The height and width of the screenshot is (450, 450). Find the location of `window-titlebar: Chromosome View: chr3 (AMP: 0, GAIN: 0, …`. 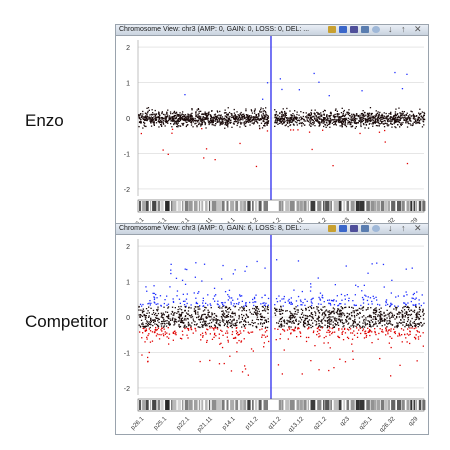

window-titlebar: Chromosome View: chr3 (AMP: 0, GAIN: 0, … is located at coordinates (272, 30).